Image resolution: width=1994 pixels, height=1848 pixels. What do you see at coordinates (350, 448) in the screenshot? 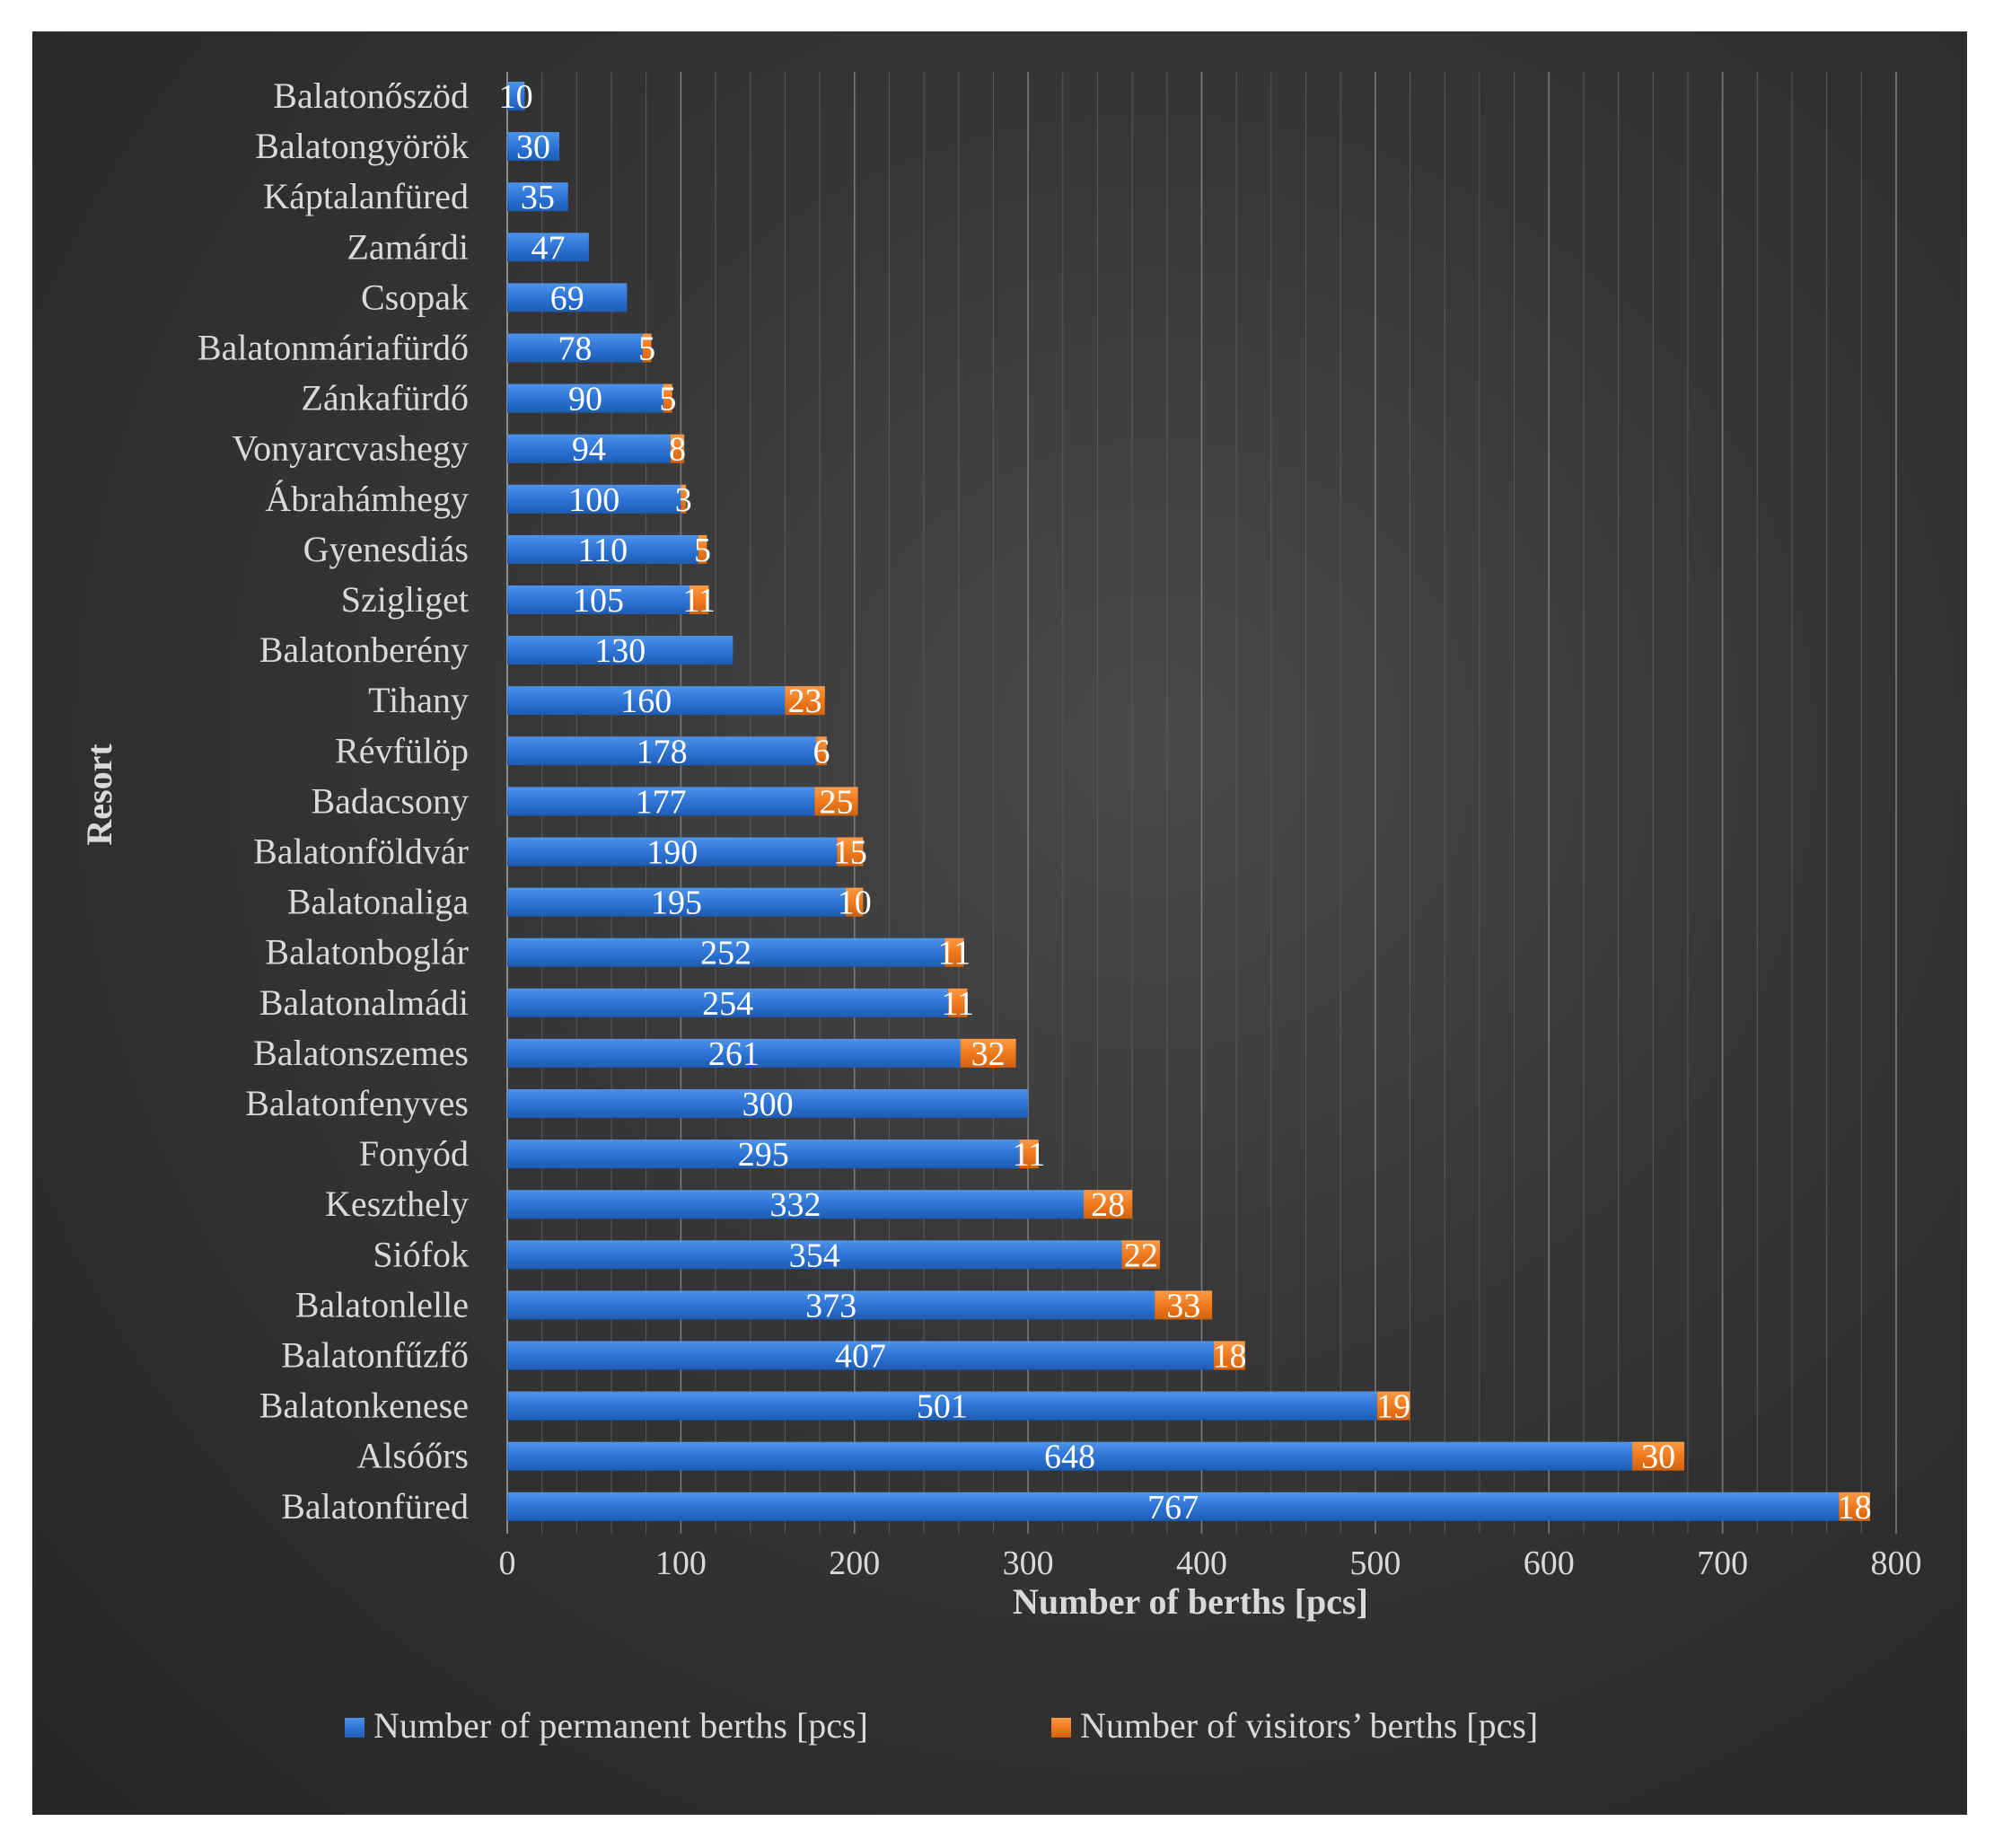
I see `category-label: Vonyarcvashegy` at bounding box center [350, 448].